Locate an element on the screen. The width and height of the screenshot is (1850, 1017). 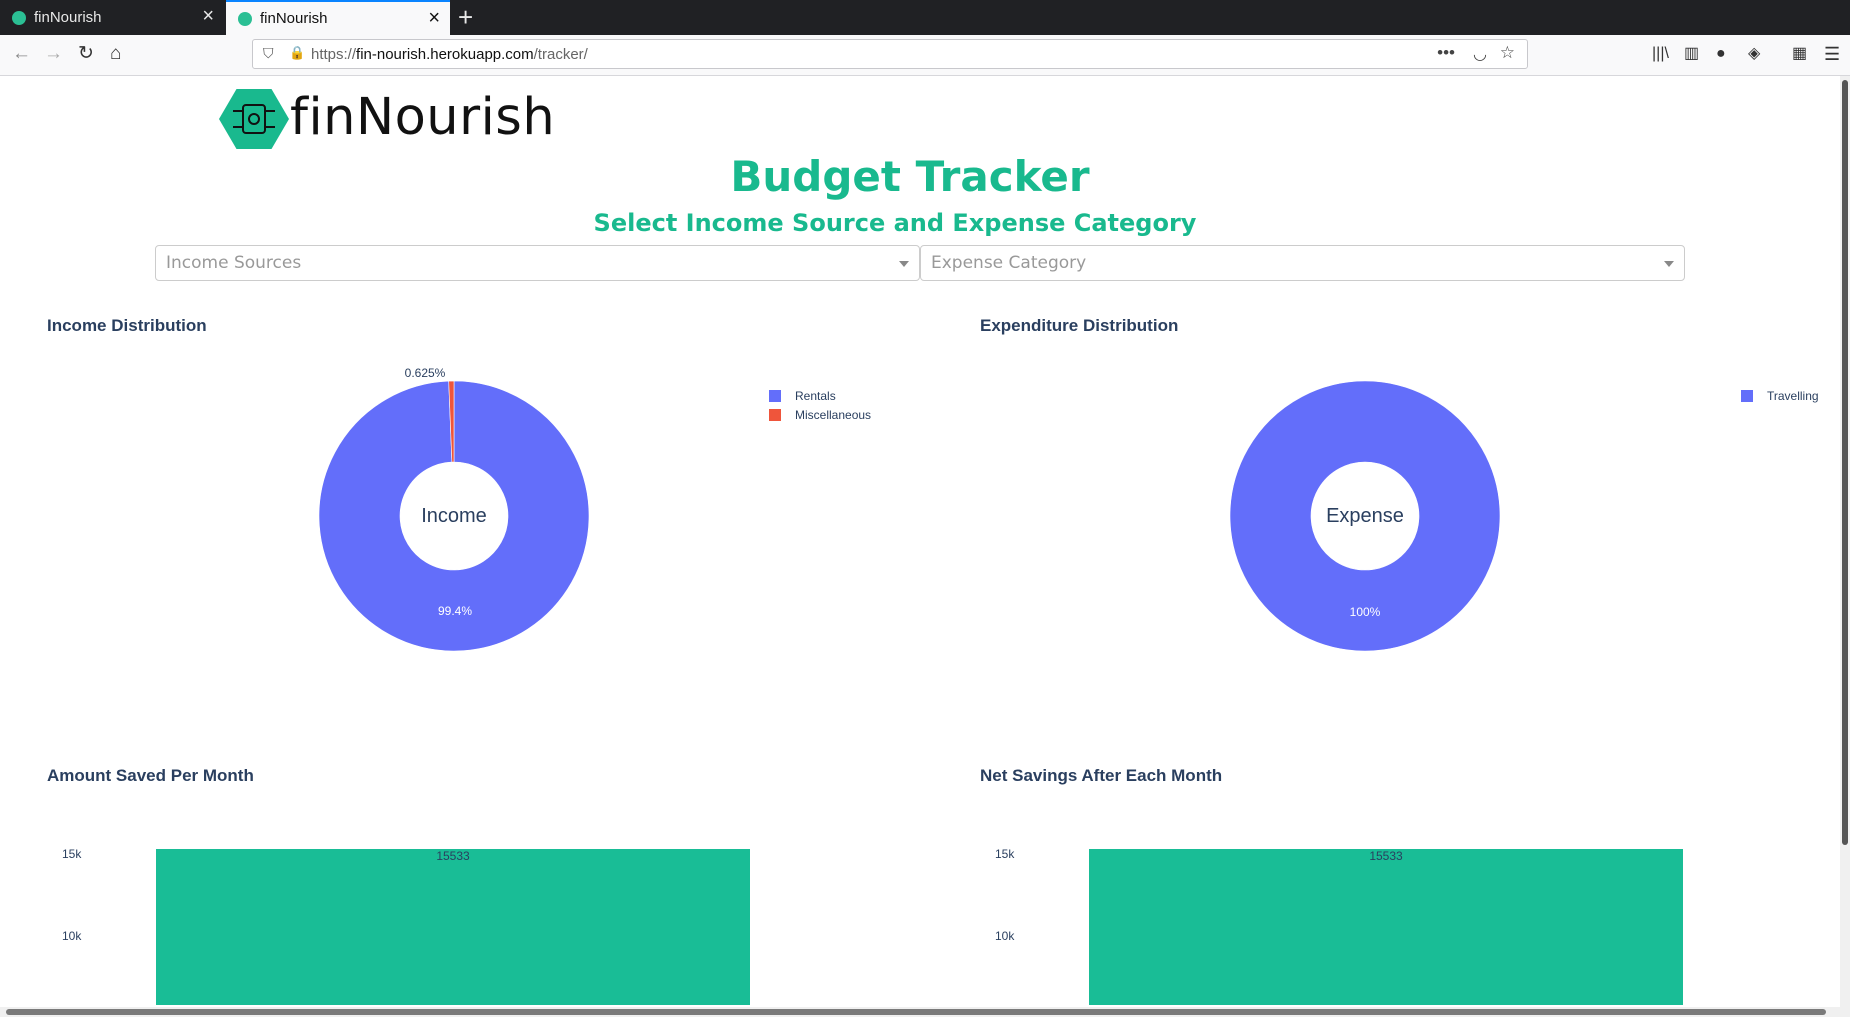
dropdown-placeholder: Expense Category is located at coordinates (1009, 263).